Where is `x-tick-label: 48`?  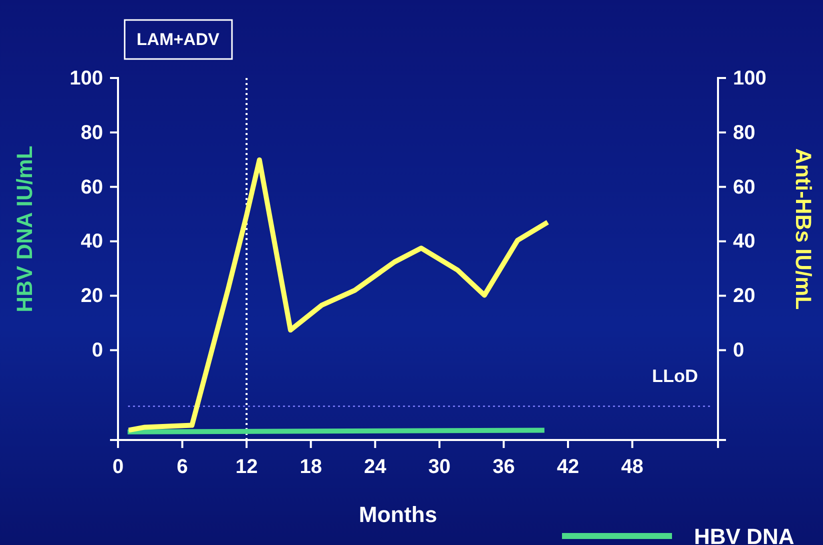
x-tick-label: 48 is located at coordinates (632, 467).